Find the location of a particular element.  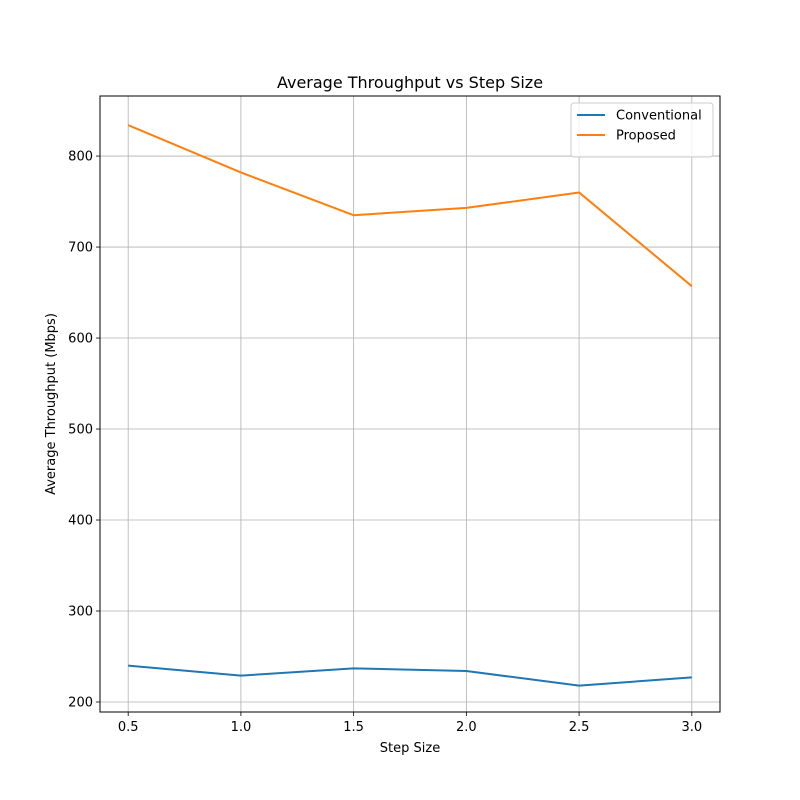

series-line-conventional is located at coordinates (410, 675).